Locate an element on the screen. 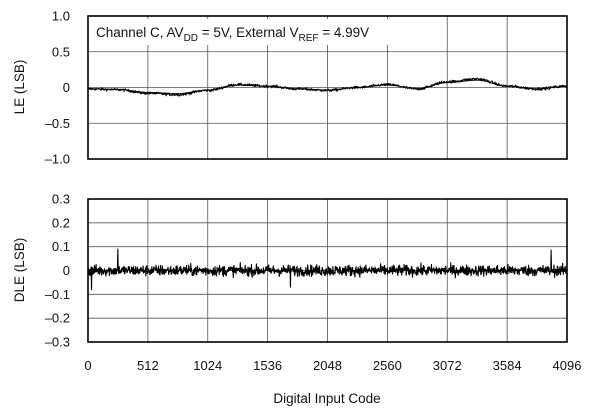 This screenshot has height=409, width=594. annotation-post: = 4.99V is located at coordinates (343, 32).